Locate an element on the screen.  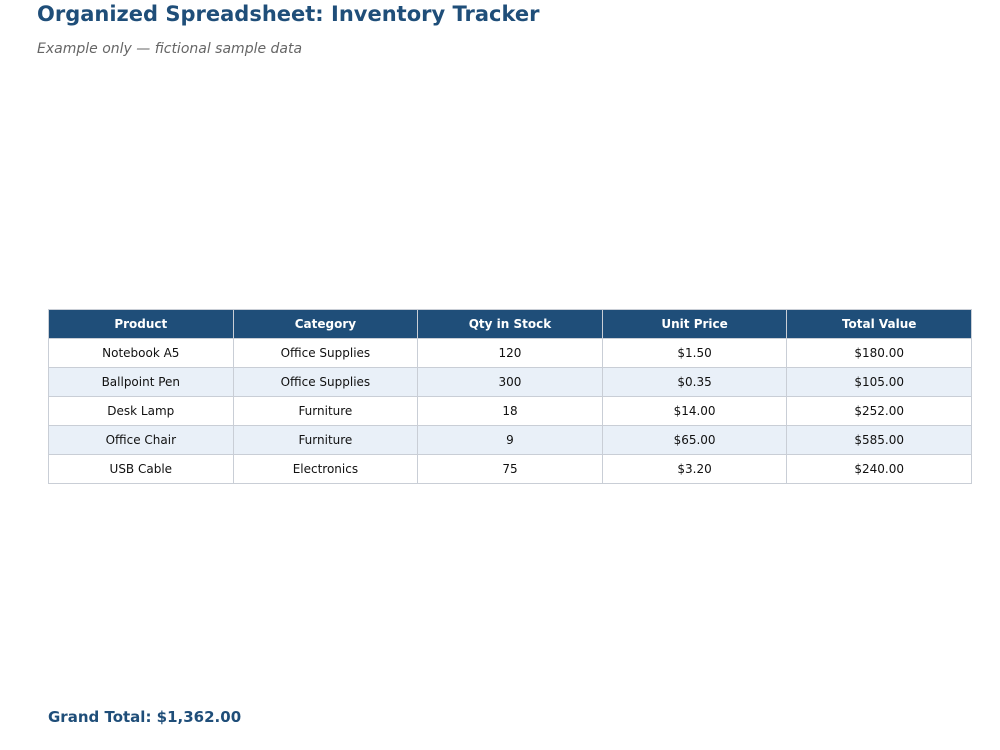
cell-qty: 120 is located at coordinates (510, 353).